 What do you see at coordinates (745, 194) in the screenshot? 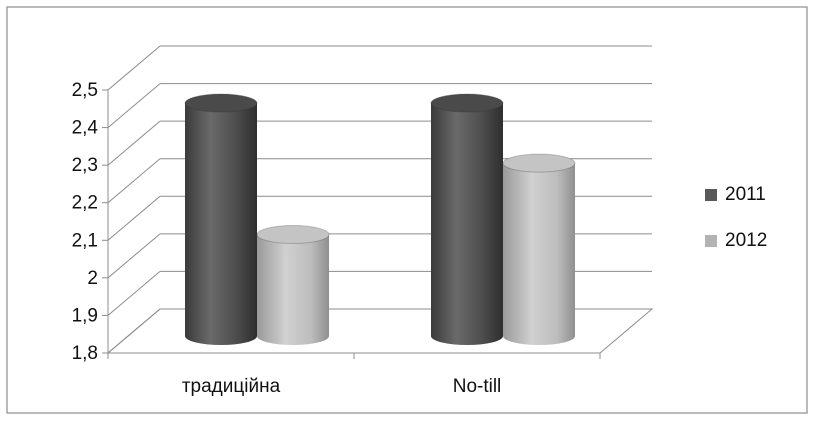
I see `legend-label-2011: 2011` at bounding box center [745, 194].